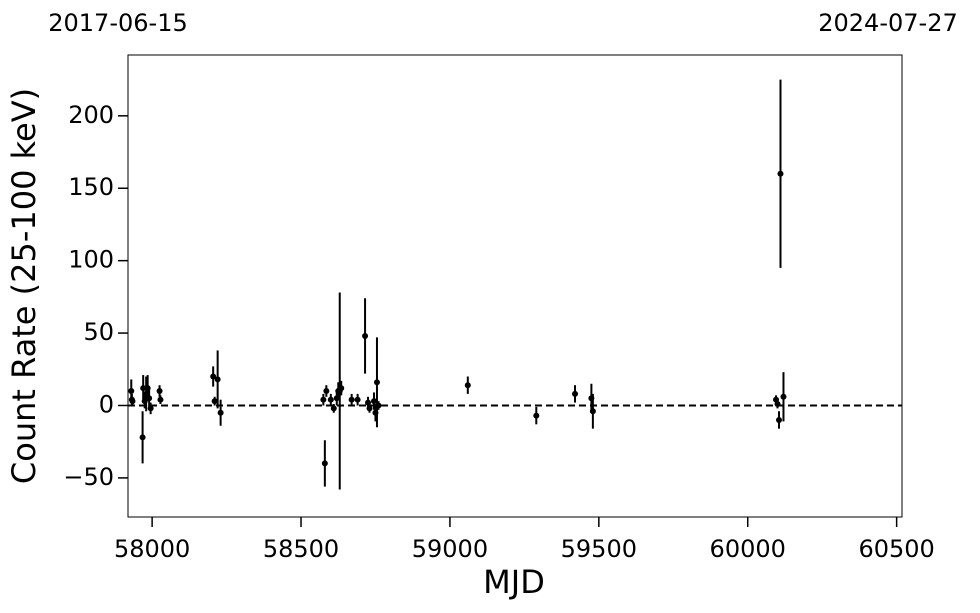 Image resolution: width=980 pixels, height=613 pixels. I want to click on y-tick-label: 50, so click(98, 332).